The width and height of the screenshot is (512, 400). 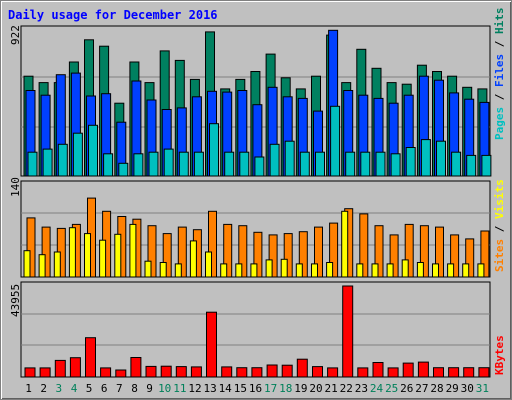 What do you see at coordinates (315, 388) in the screenshot?
I see `x-tick-label: 20` at bounding box center [315, 388].